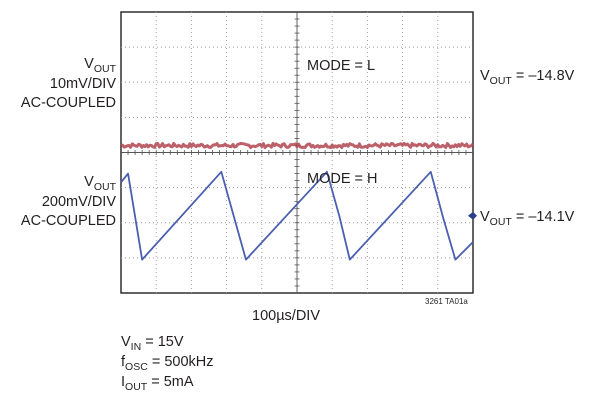 The width and height of the screenshot is (598, 396). I want to click on bottom-left-label: VOUT 200mV/DIV AC-COUPLED, so click(68, 202).